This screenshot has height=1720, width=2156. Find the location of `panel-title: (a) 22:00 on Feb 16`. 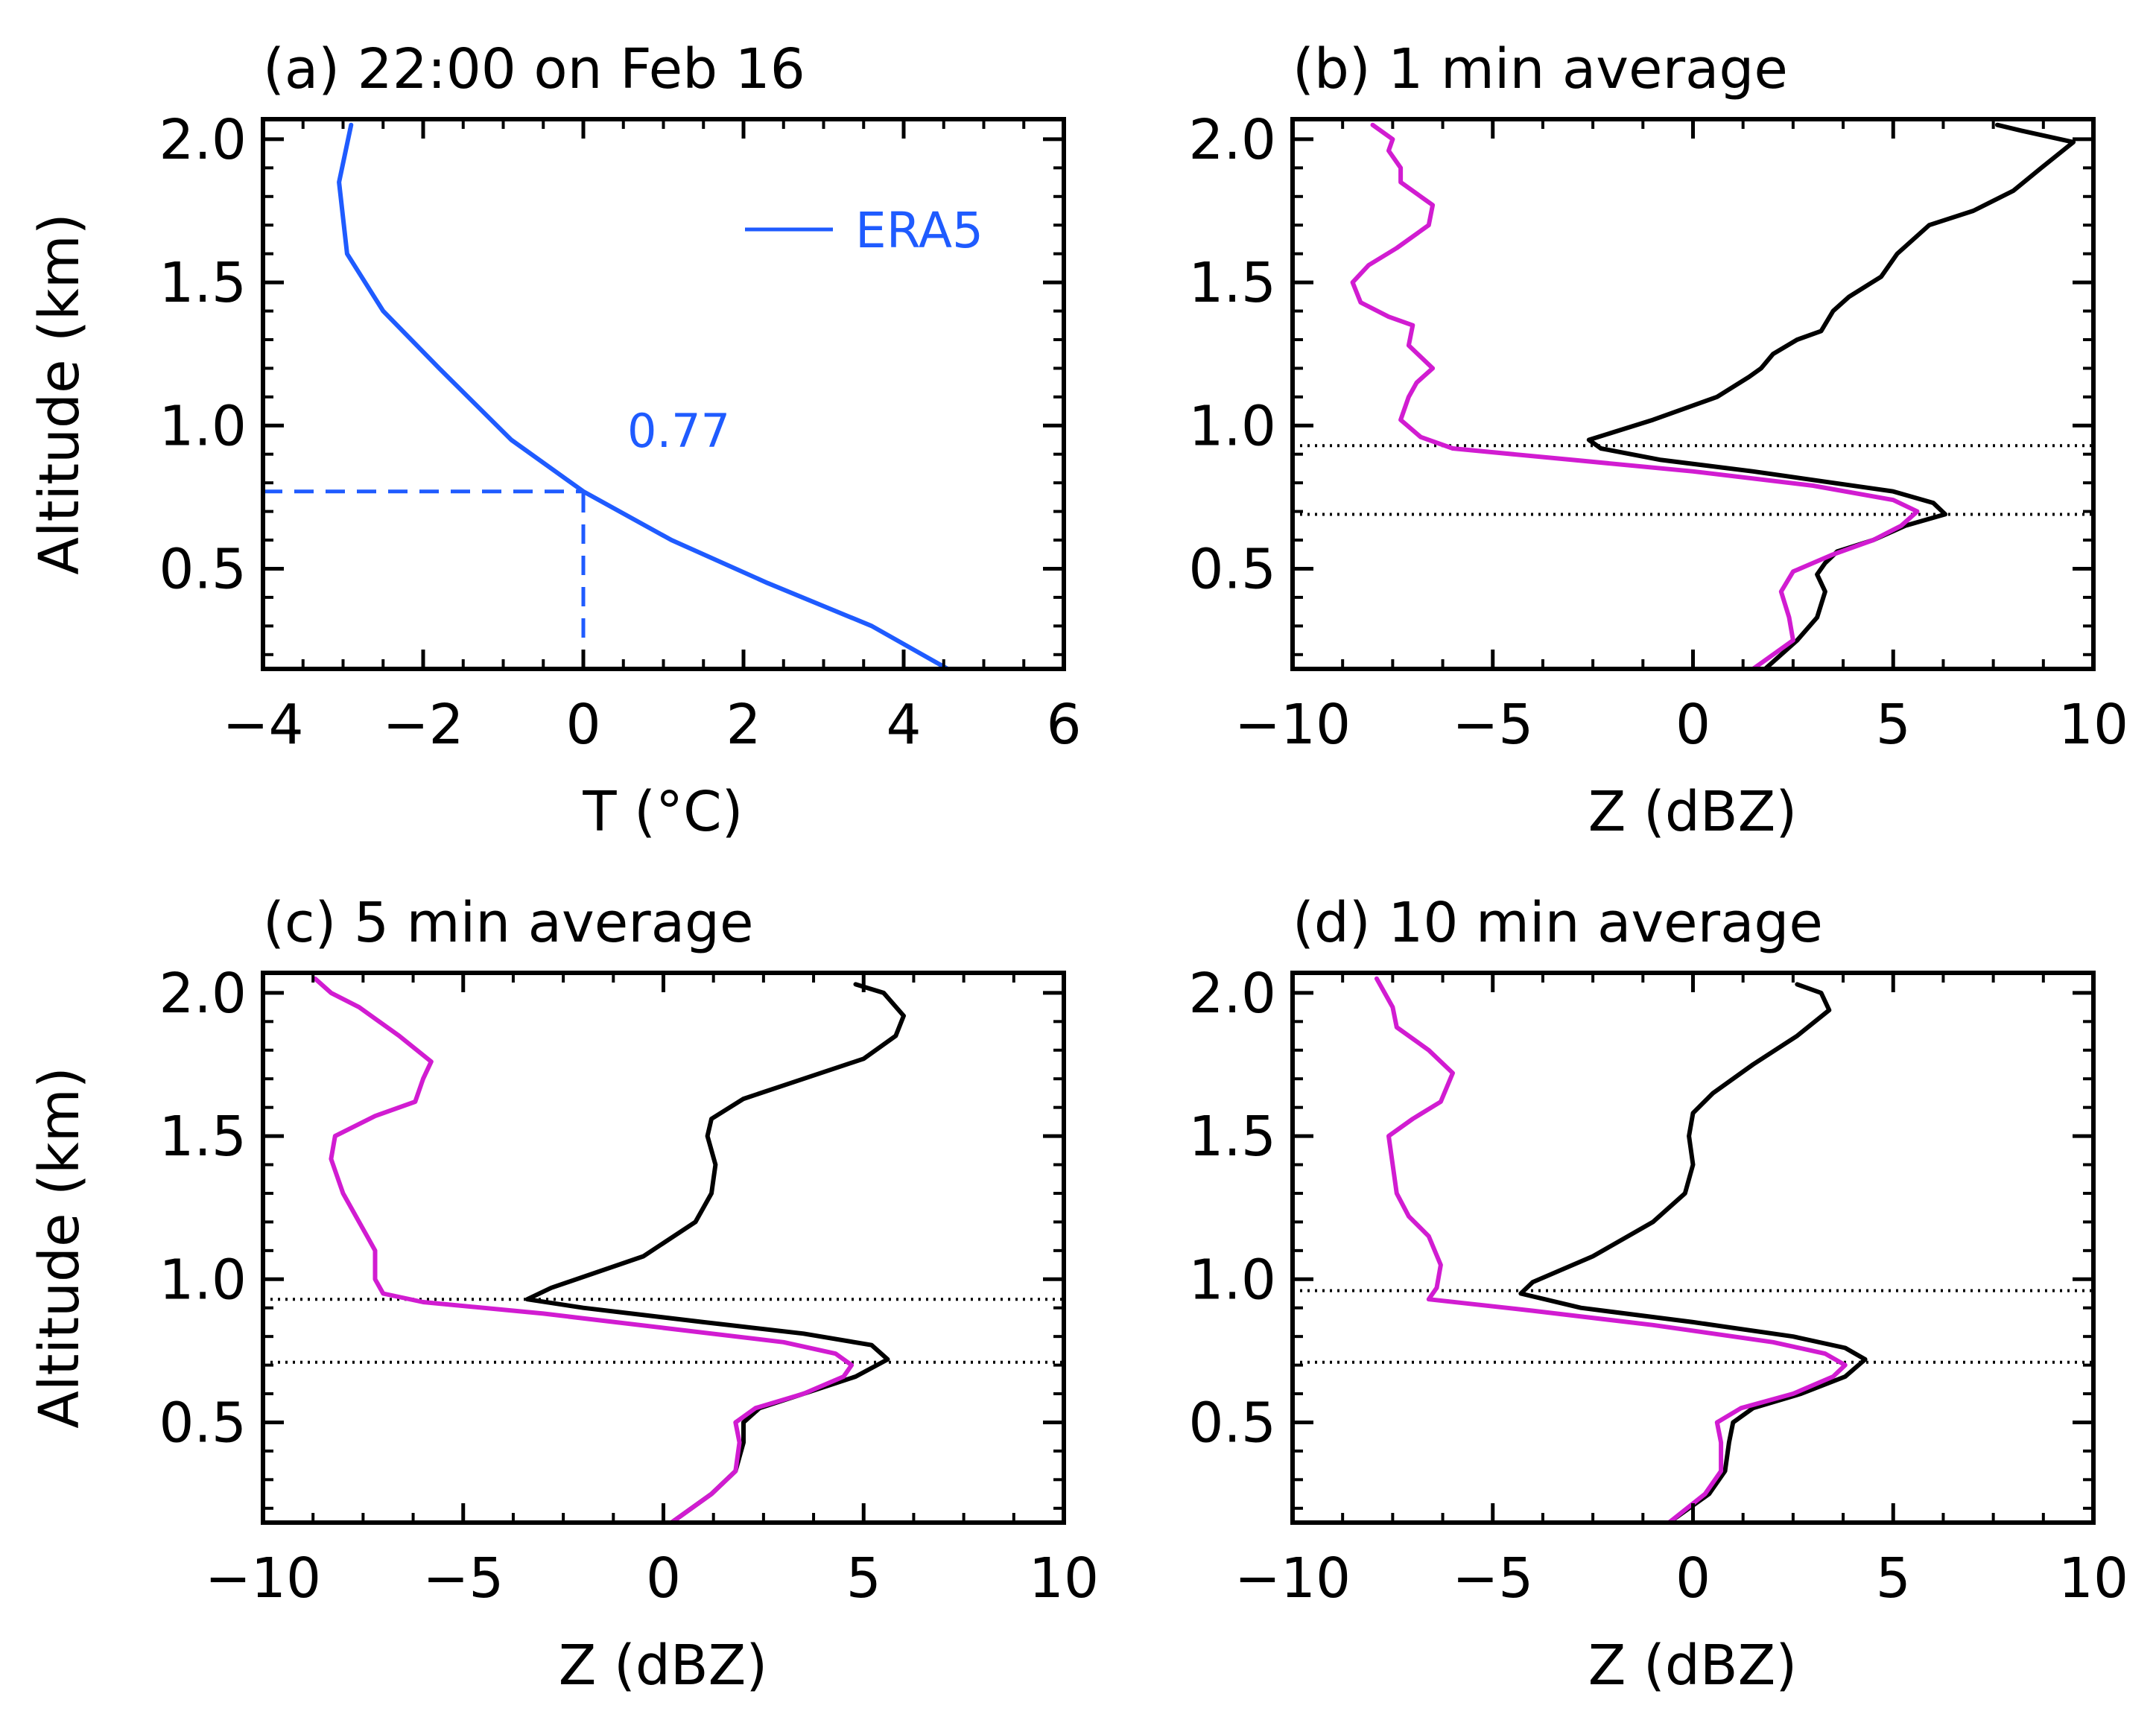

panel-title: (a) 22:00 on Feb 16 is located at coordinates (534, 69).